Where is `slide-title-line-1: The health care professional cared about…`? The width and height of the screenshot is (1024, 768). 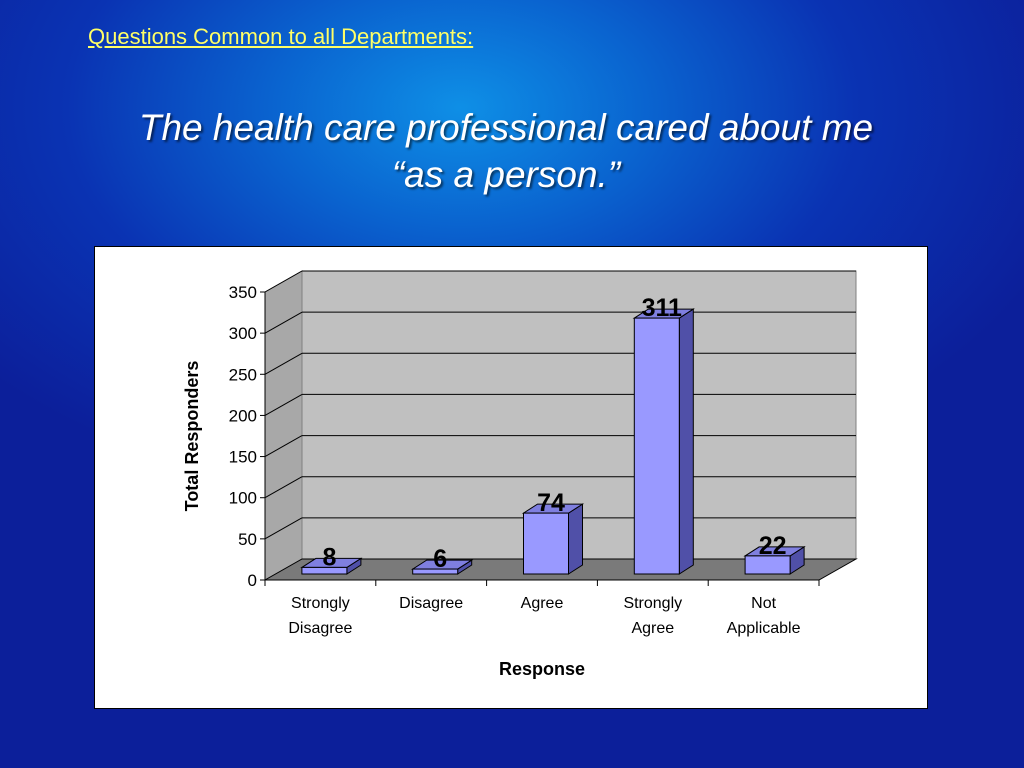
slide-title-line-1: The health care professional cared about… is located at coordinates (506, 127).